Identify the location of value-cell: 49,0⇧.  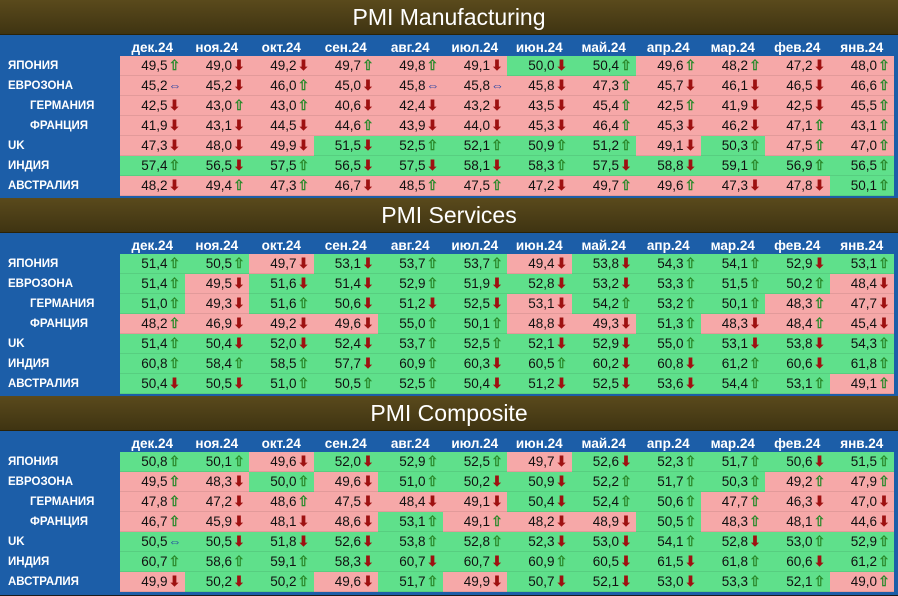
(861, 582).